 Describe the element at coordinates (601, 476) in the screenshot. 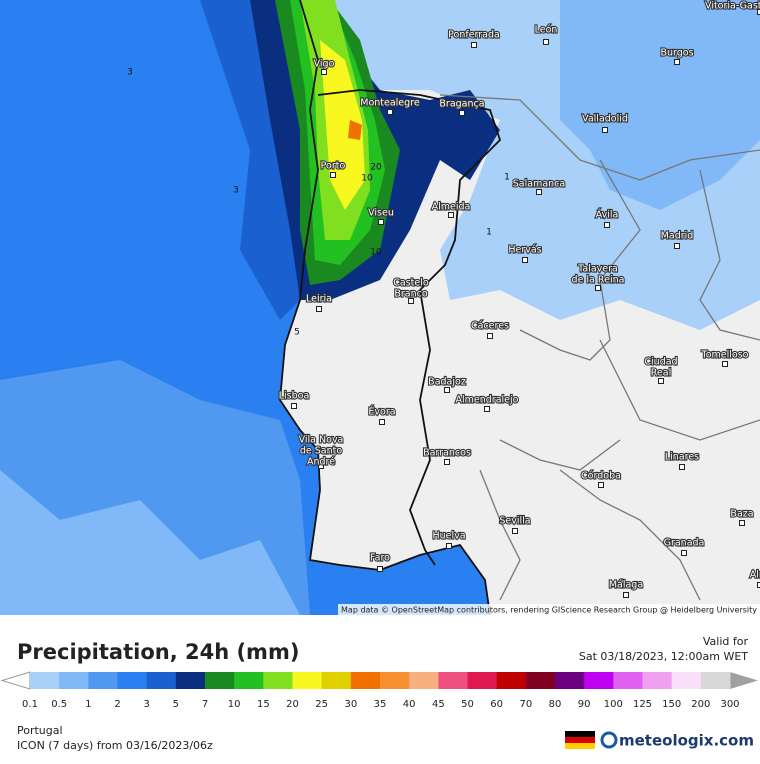

I see `city-label: Córdoba` at that location.